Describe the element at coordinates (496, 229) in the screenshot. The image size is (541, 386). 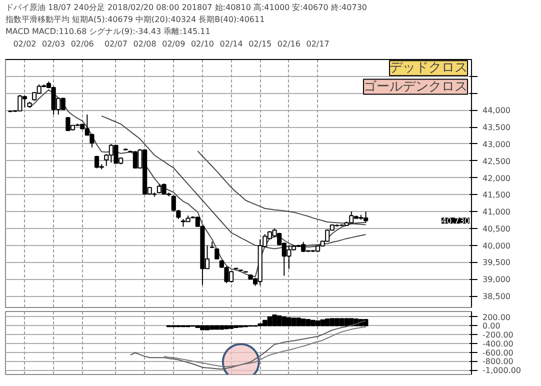
I see `y-tick-label: 40,500` at that location.